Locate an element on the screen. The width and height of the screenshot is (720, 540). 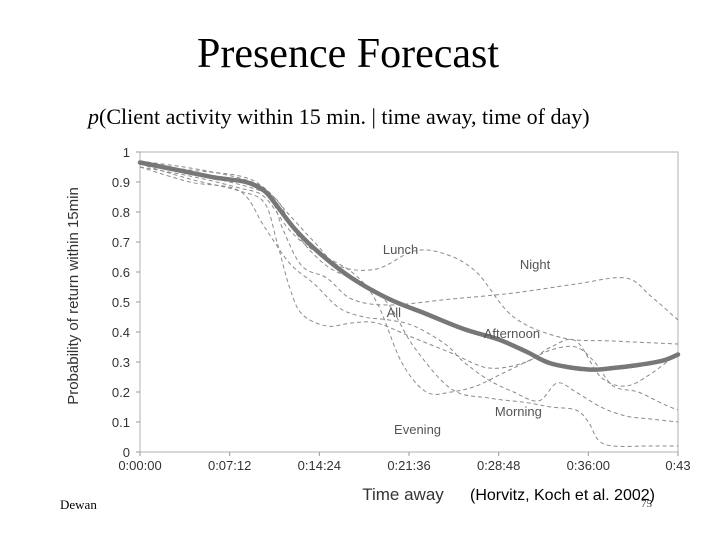
series-label-lunch: Lunch is located at coordinates (400, 249).